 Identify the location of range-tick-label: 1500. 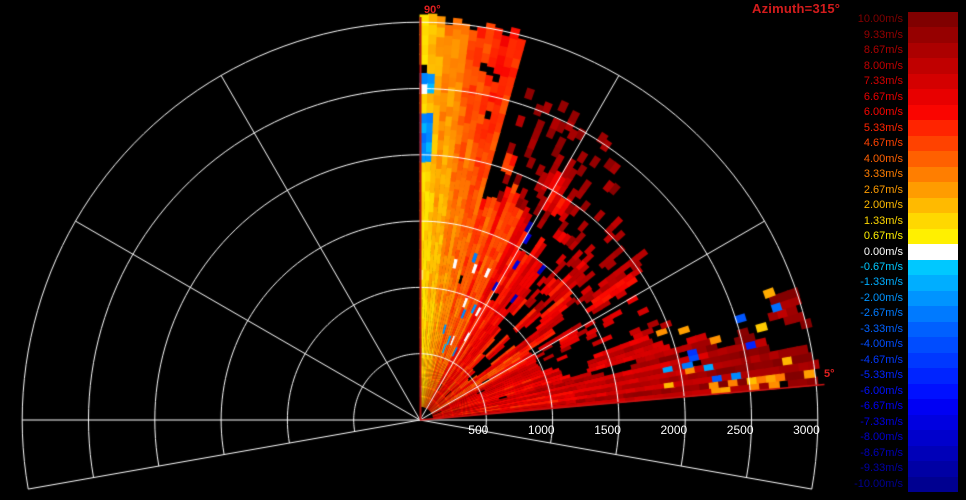
(607, 430).